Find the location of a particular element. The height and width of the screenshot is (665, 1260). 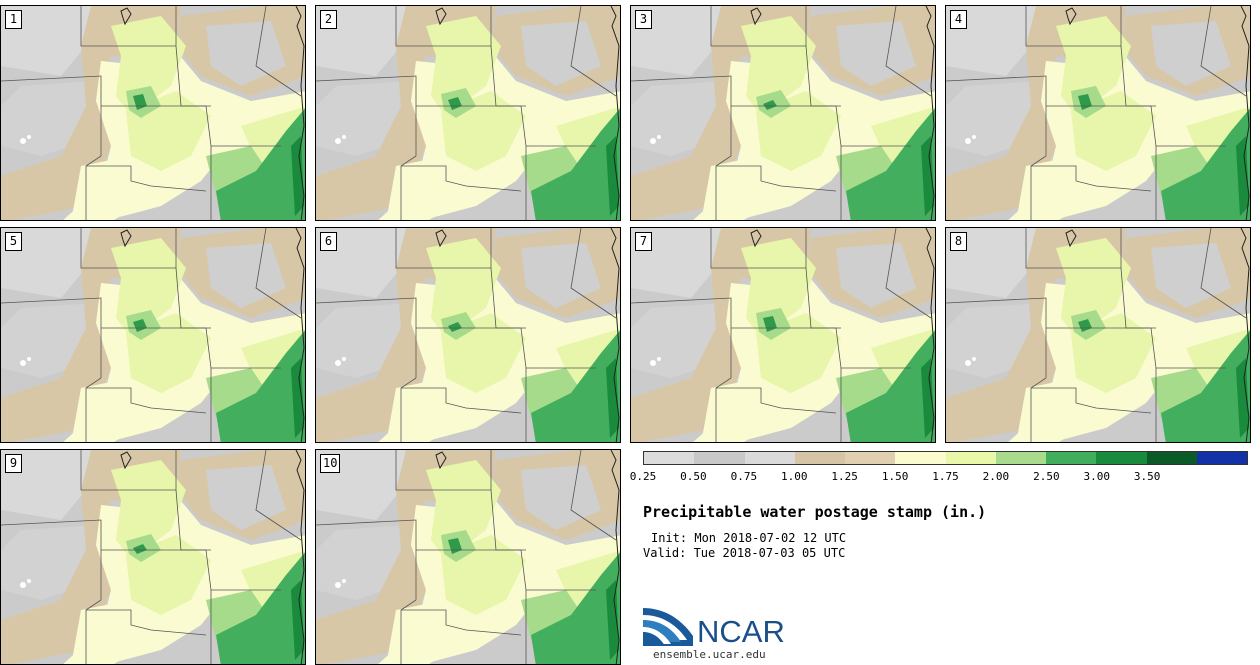

logo-url: ensemble.ucar.edu is located at coordinates (709, 654).